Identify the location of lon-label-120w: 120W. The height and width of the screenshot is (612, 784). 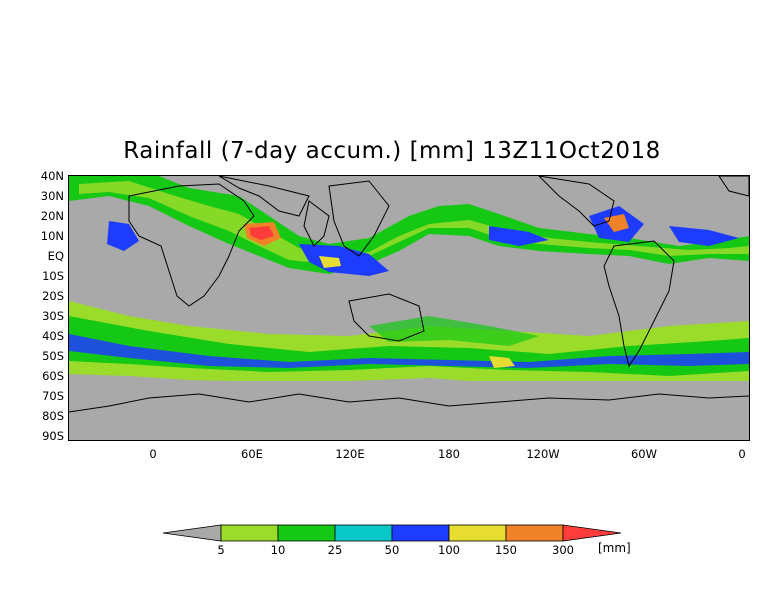
(543, 454).